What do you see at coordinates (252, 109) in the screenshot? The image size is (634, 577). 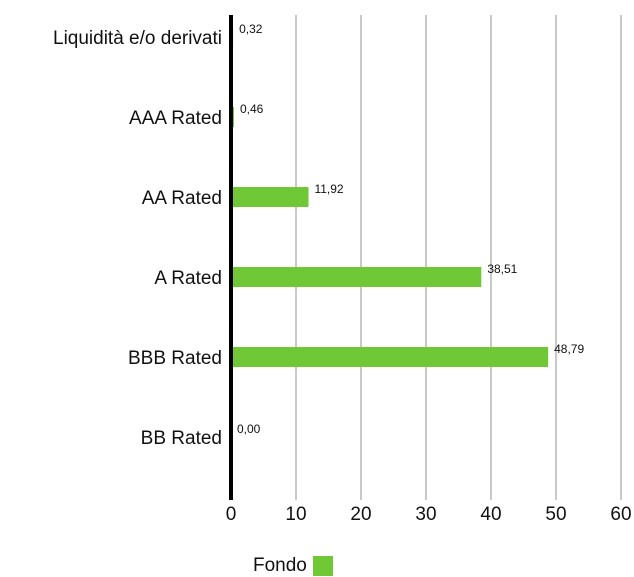 I see `data-label: 0,46` at bounding box center [252, 109].